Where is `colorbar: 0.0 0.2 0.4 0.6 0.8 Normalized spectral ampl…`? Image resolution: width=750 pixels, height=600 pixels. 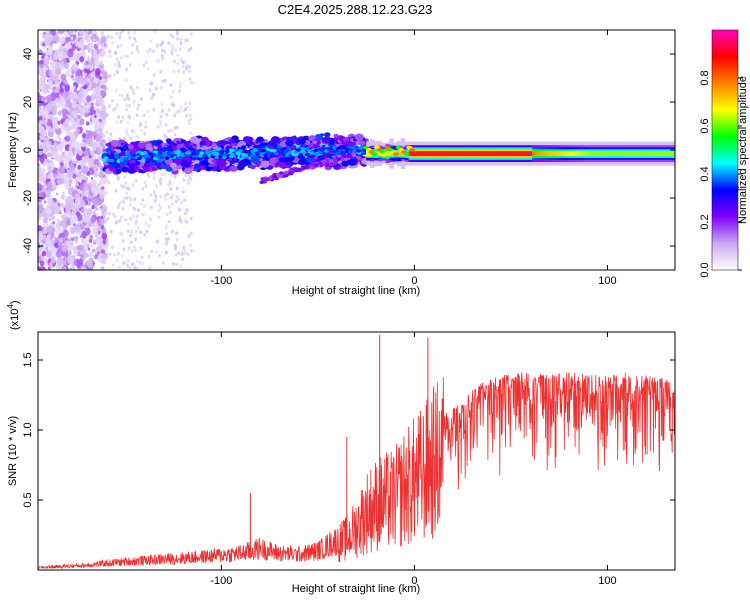
colorbar: 0.0 0.2 0.4 0.6 0.8 Normalized spectral ampl… is located at coordinates (724, 153).